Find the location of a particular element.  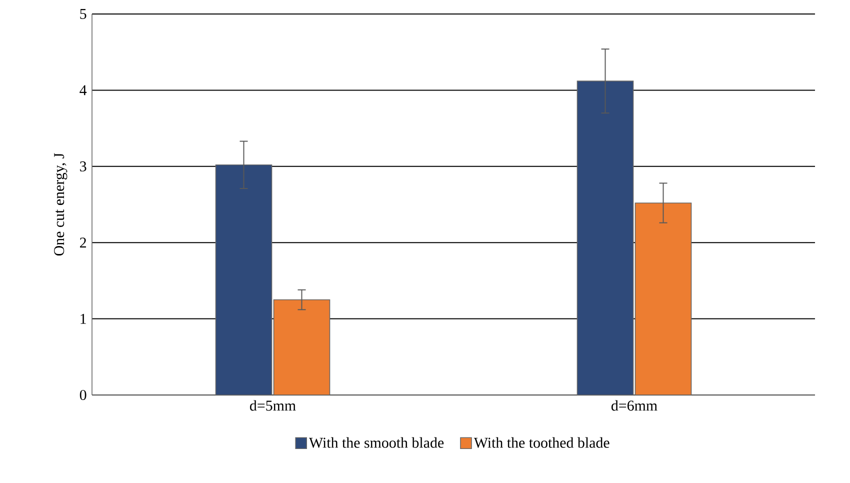

x-tick-label: d=6mm is located at coordinates (634, 405).